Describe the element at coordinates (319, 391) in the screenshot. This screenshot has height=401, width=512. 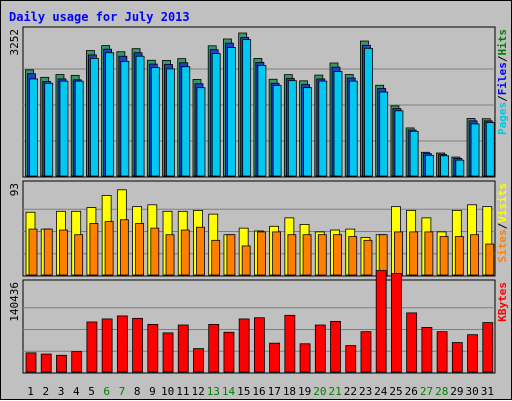
I see `x-tick-label: 20` at that location.